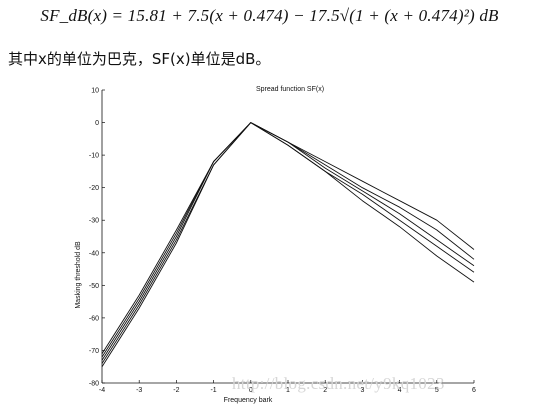  I want to click on chart-title: Spread function SF(x), so click(290, 89).